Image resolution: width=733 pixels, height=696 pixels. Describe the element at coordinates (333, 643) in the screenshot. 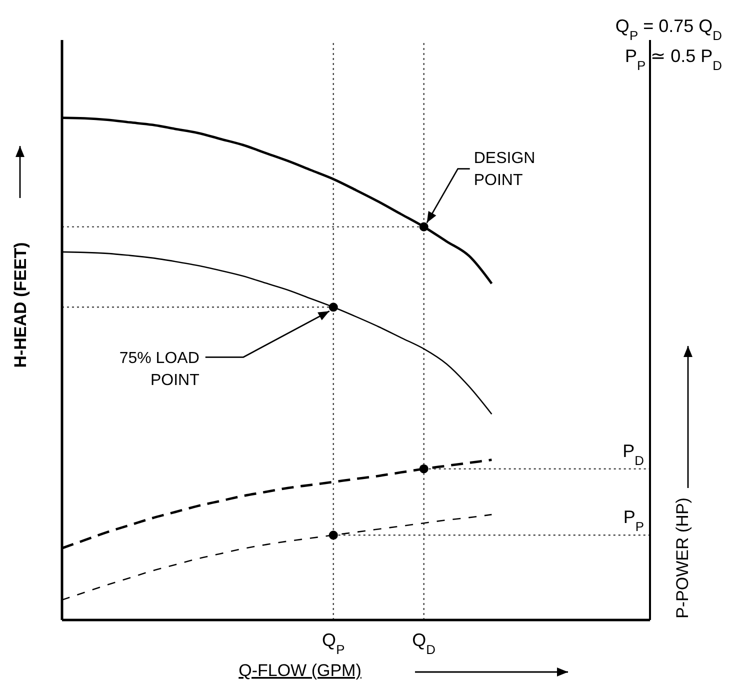

I see `x-tick-label: Q$_{P}$` at that location.